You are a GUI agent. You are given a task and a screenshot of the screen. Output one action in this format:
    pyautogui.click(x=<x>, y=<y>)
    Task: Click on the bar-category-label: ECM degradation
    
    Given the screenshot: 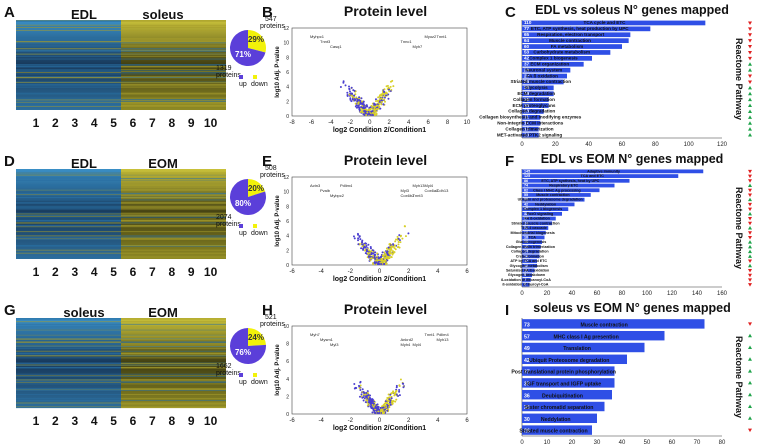 What is the action you would take?
    pyautogui.click(x=536, y=93)
    